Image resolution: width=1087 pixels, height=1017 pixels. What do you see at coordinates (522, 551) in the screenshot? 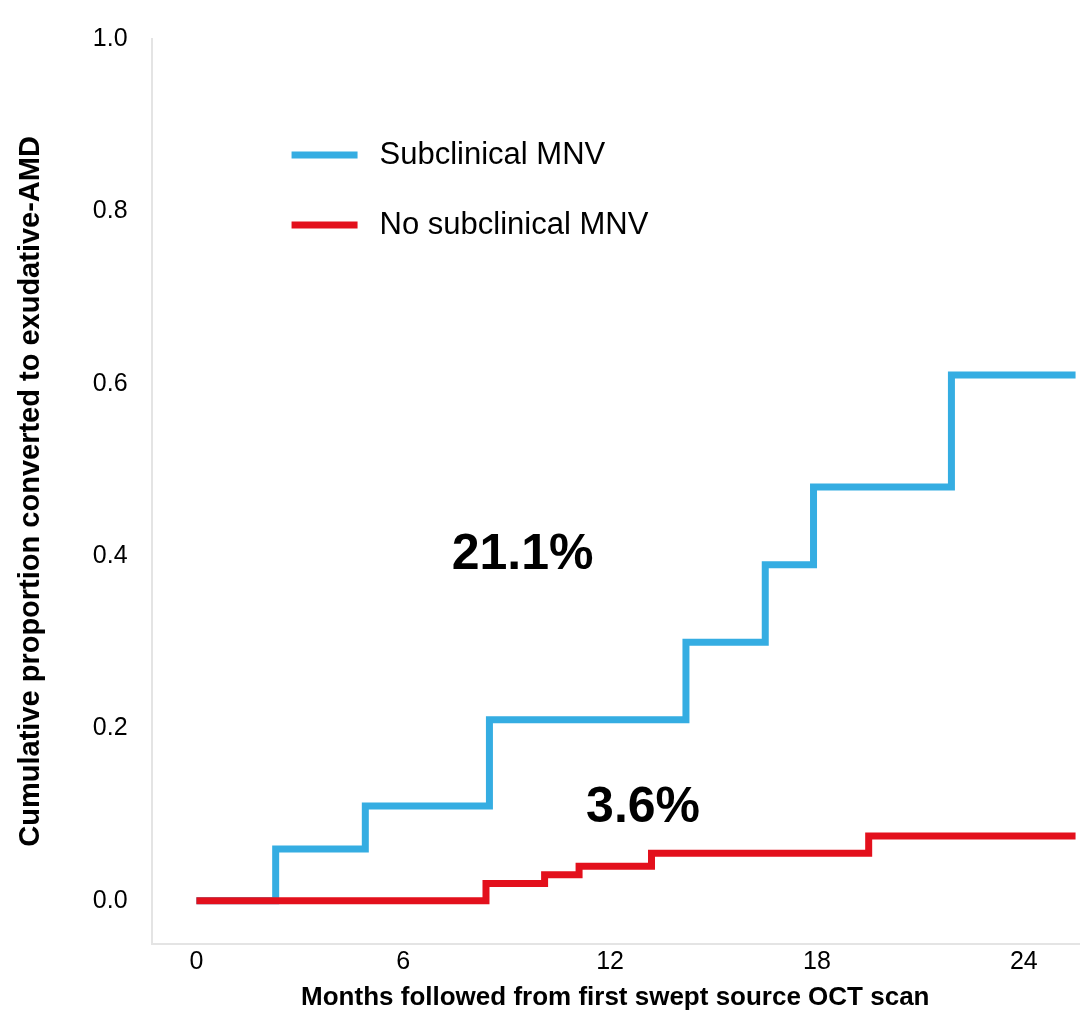
I see `annotation: 21.1%` at bounding box center [522, 551].